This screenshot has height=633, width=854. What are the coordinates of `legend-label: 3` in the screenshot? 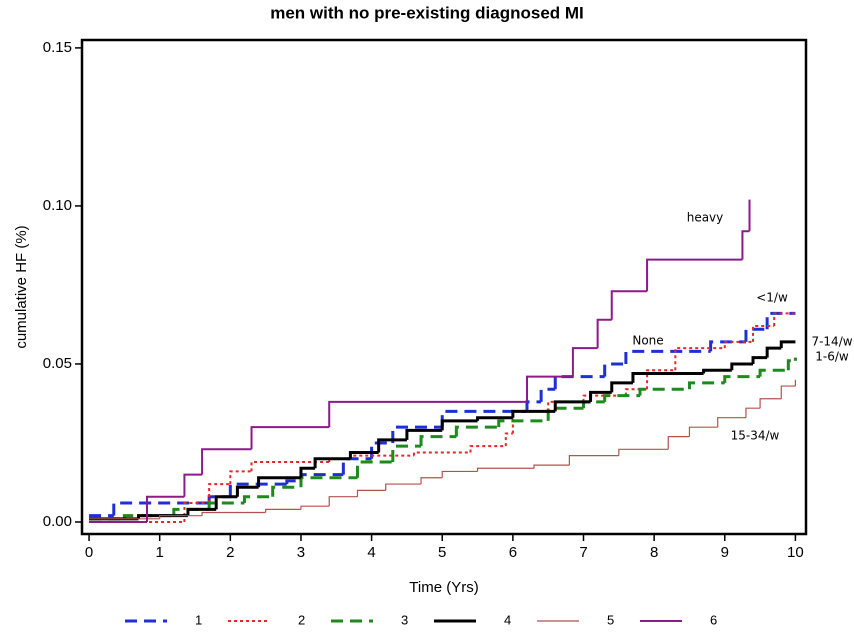 It's located at (404, 619).